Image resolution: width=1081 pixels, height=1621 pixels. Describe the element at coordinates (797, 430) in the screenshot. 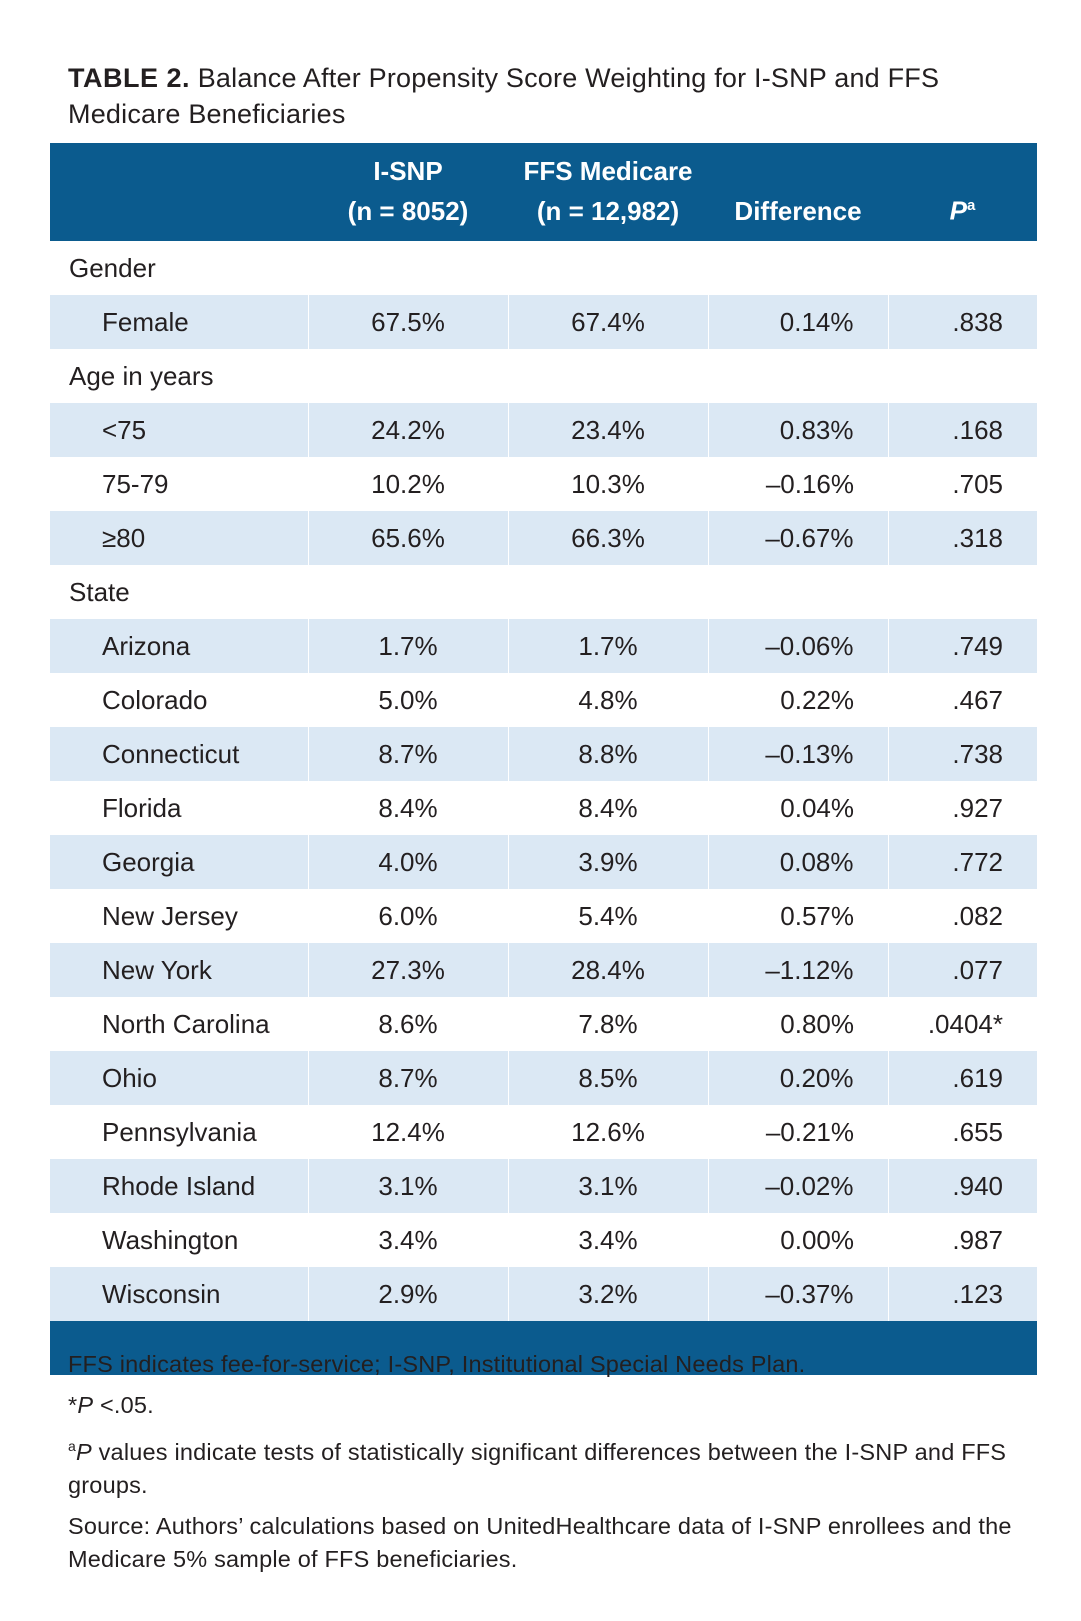

I see `difference-value: 0.83%` at that location.